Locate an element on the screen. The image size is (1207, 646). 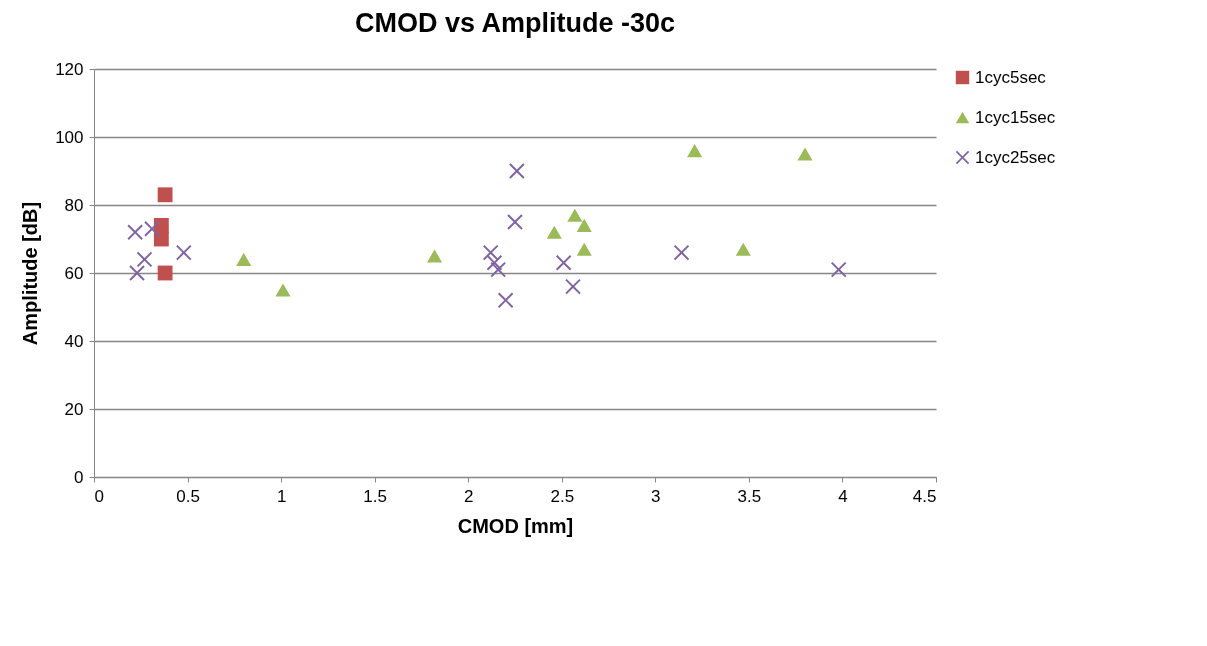
y-tick-label: 80 is located at coordinates (74, 205).